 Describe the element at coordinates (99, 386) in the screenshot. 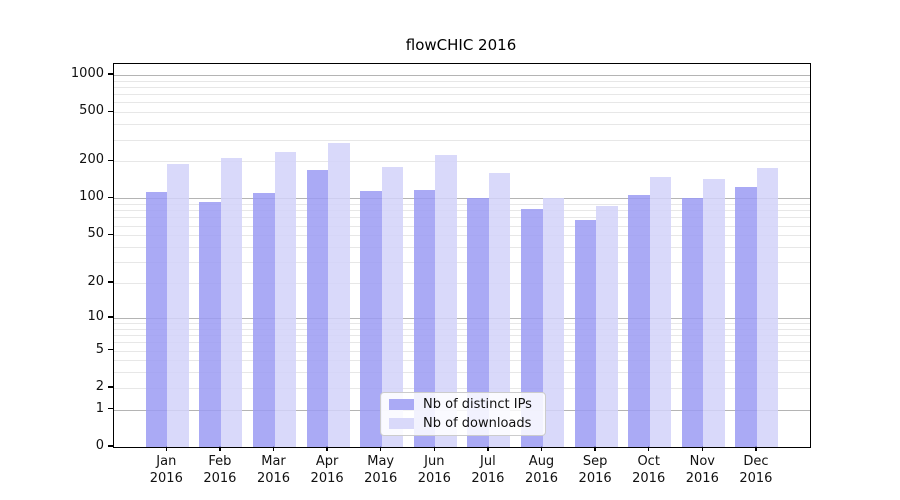

I see `y-tick-label: 2` at that location.